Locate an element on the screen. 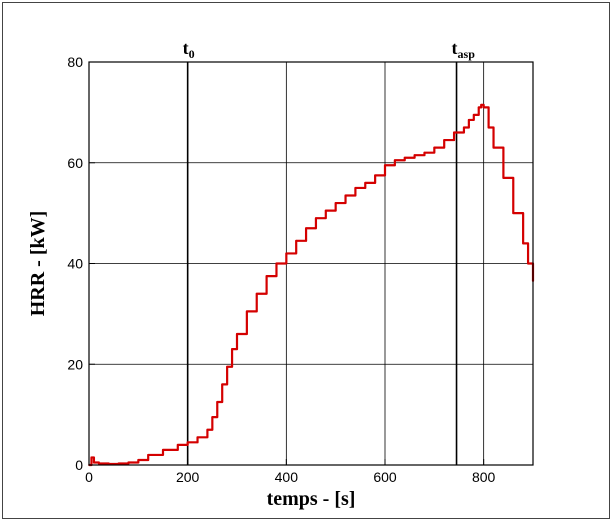 This screenshot has height=524, width=615. y-tick-label-80: 80 is located at coordinates (75, 62).